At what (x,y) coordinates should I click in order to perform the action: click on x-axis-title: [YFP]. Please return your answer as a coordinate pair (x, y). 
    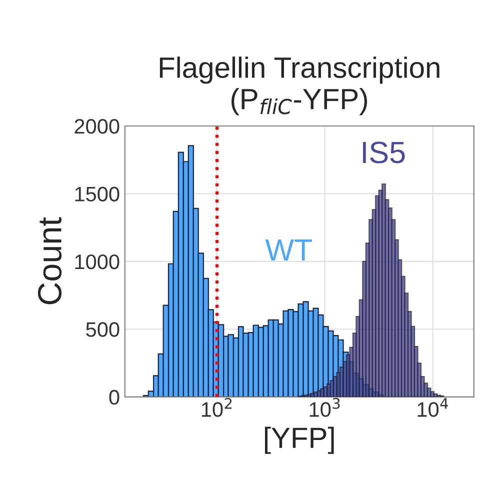
    Looking at the image, I should click on (299, 440).